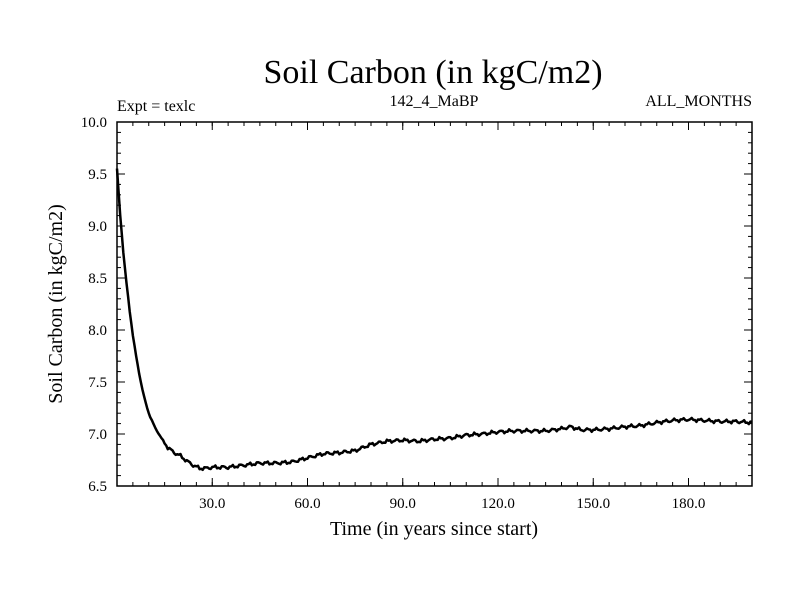  Describe the element at coordinates (97, 435) in the screenshot. I see `y-tick-label: 7.0` at that location.